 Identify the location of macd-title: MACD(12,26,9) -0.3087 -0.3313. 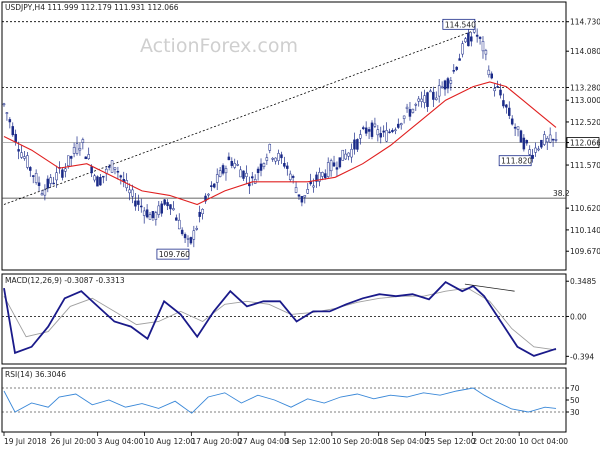
(65, 280).